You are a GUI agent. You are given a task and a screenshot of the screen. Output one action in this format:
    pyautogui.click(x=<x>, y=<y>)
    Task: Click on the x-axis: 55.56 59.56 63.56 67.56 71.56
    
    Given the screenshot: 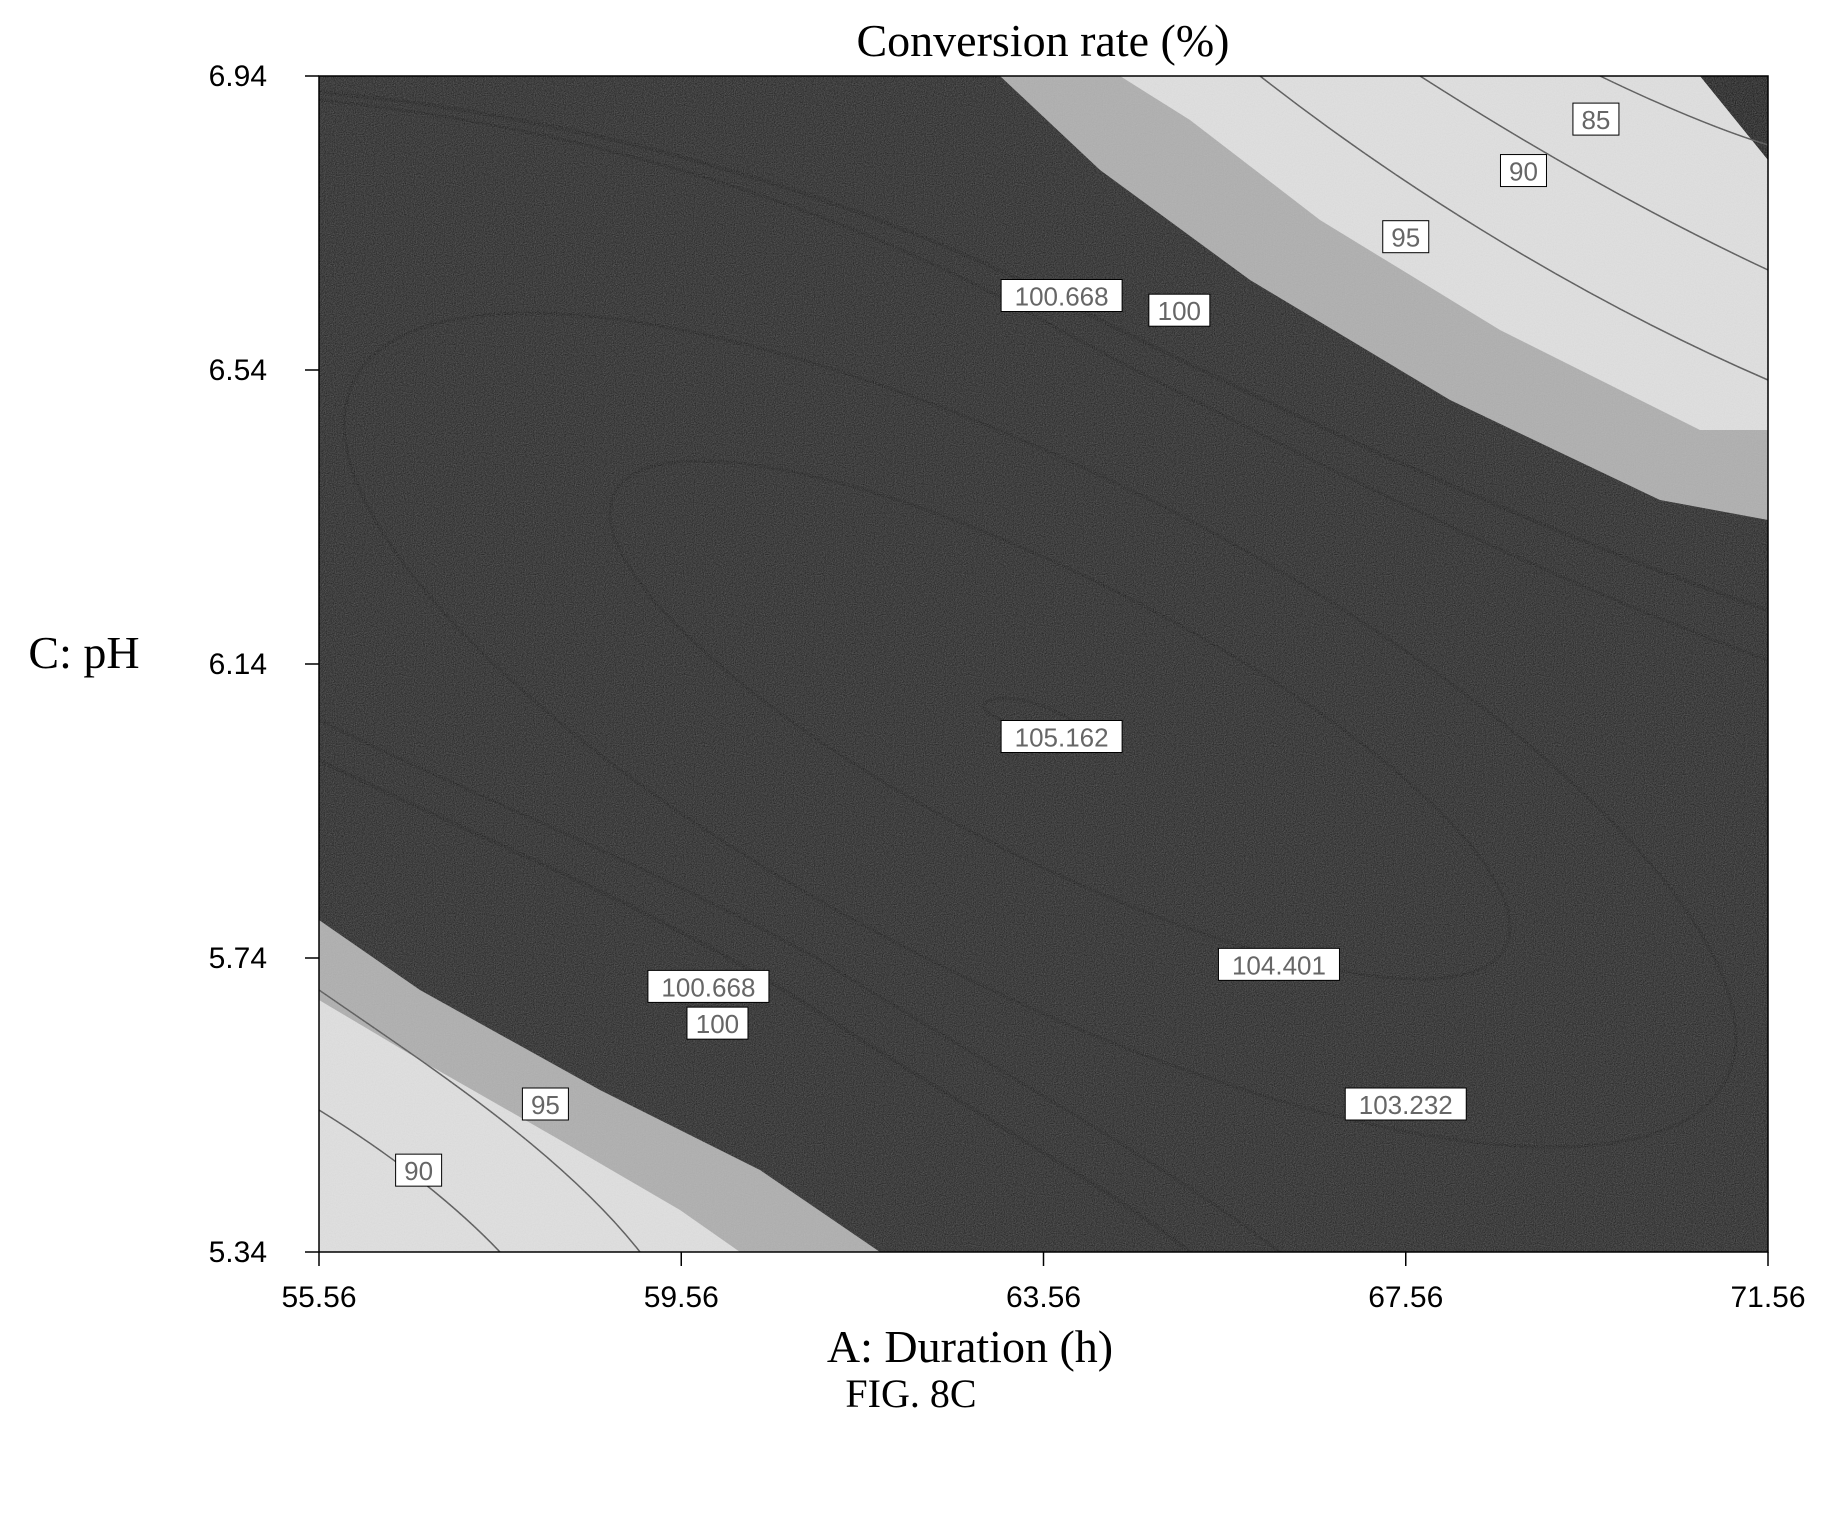 What is the action you would take?
    pyautogui.click(x=1043, y=1283)
    